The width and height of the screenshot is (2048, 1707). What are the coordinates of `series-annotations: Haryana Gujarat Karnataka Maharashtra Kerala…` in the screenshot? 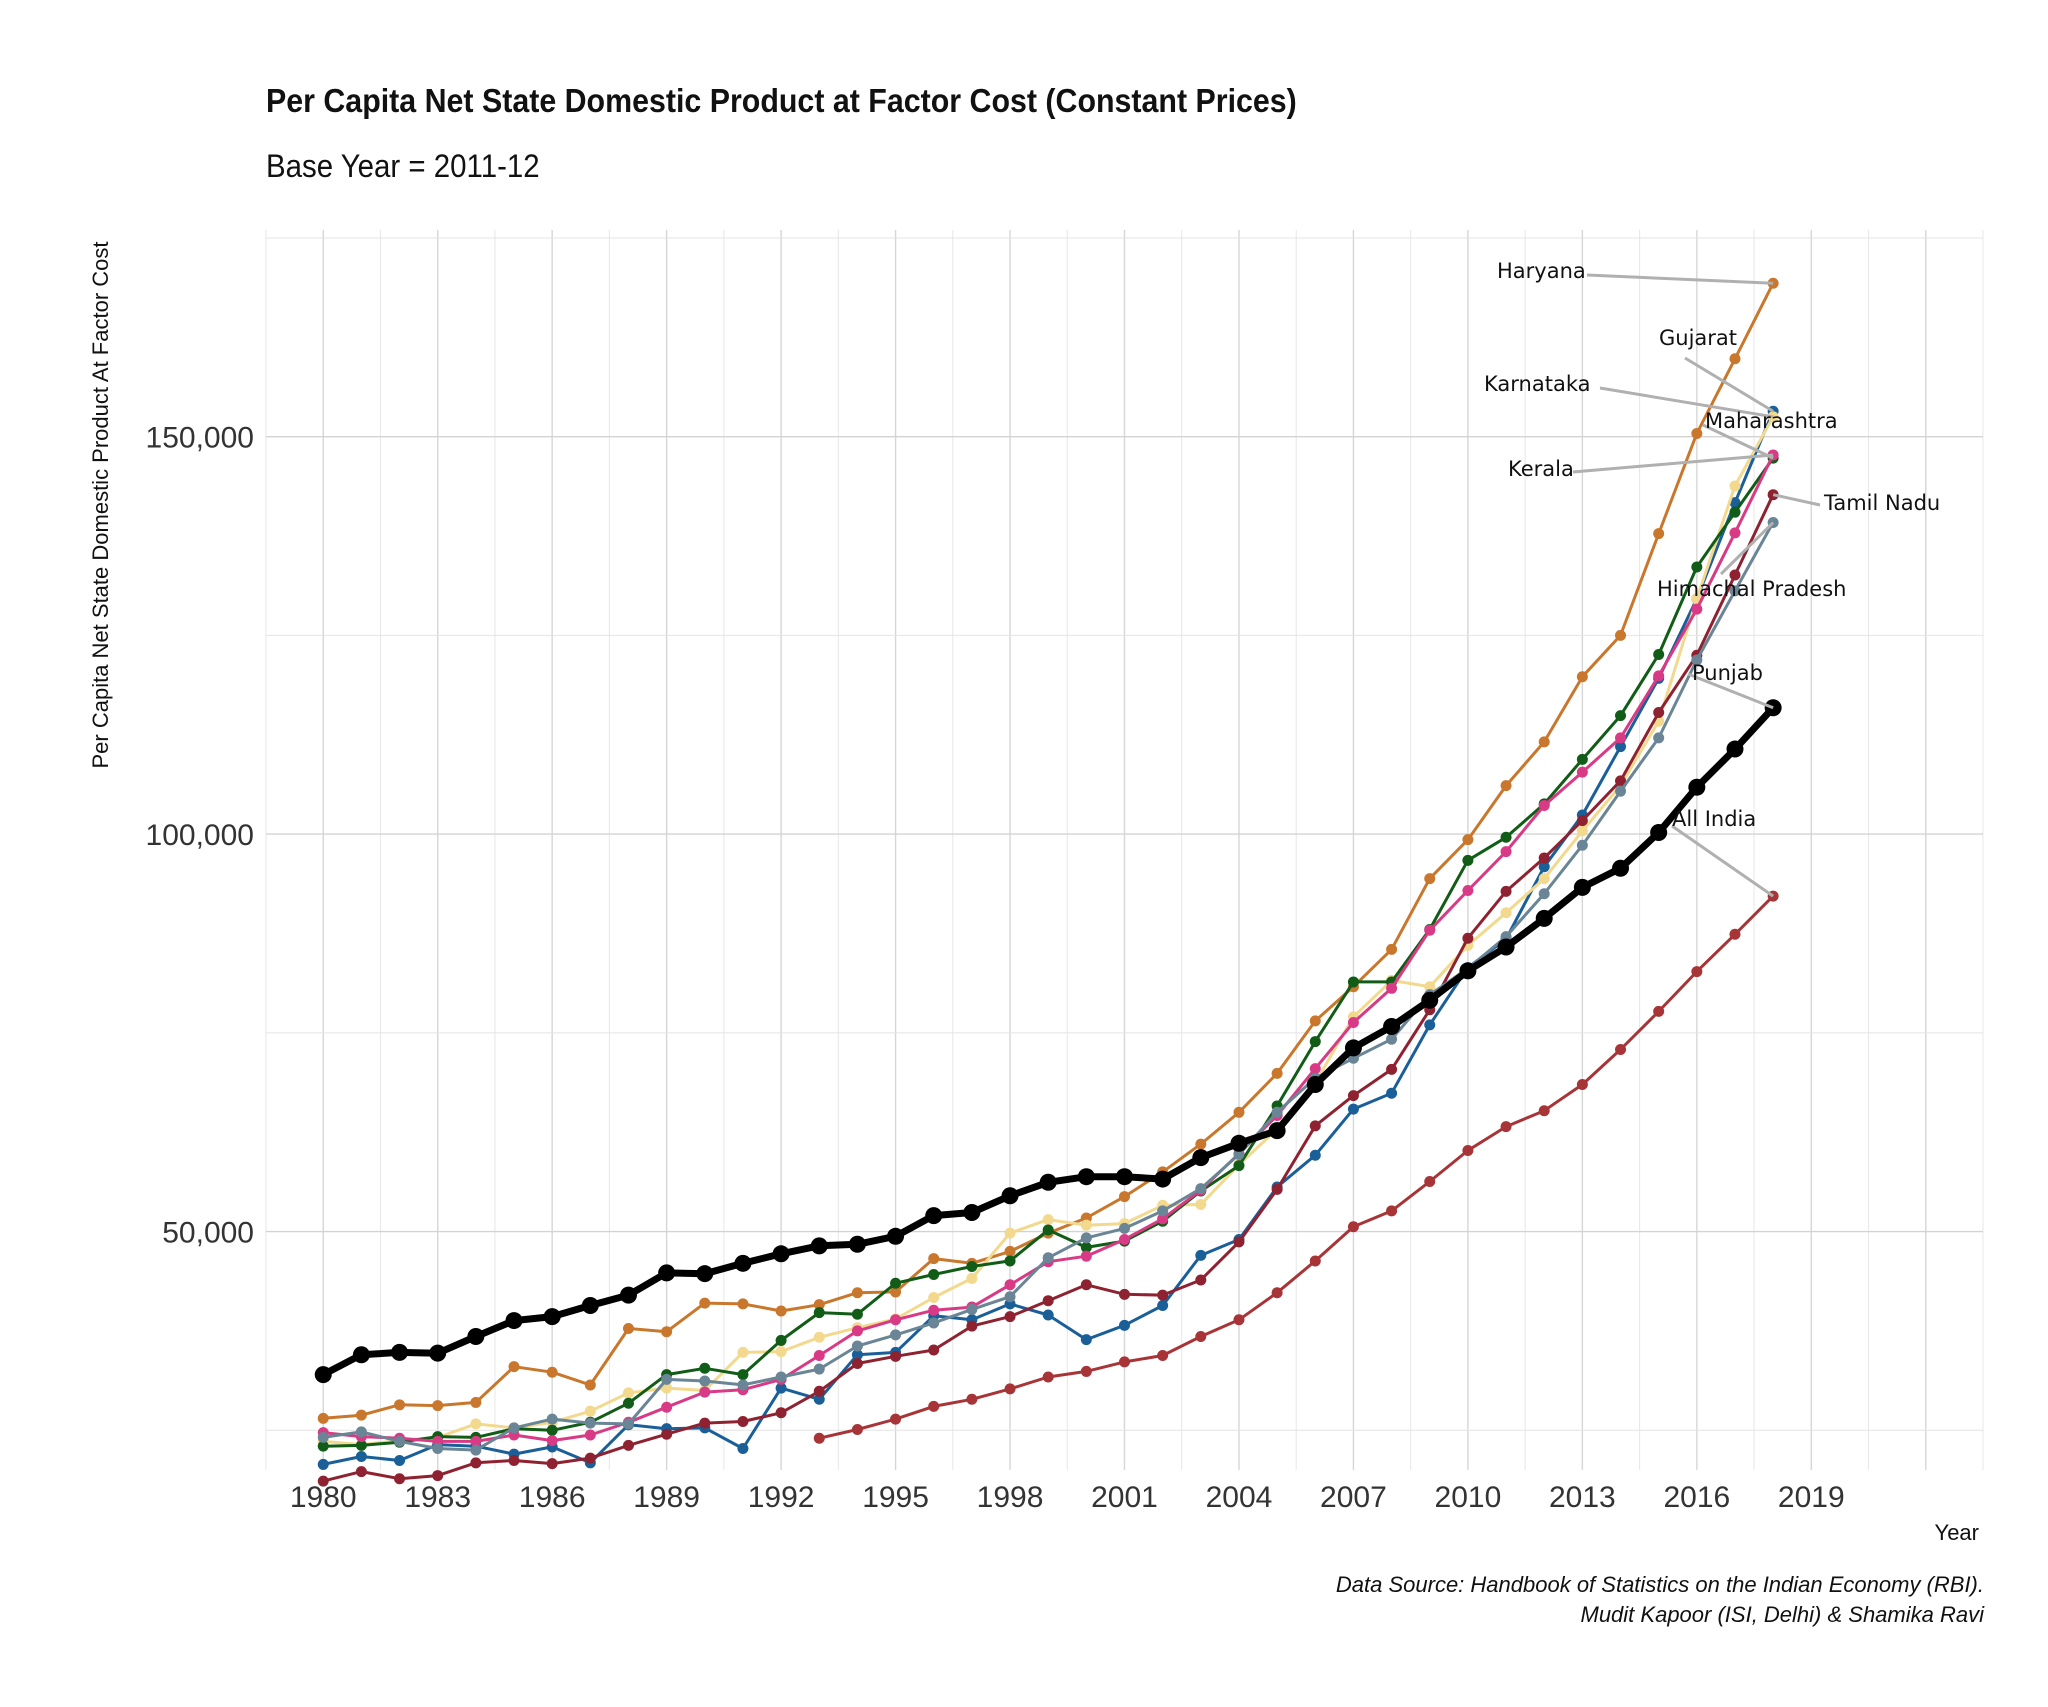 It's located at (1712, 578).